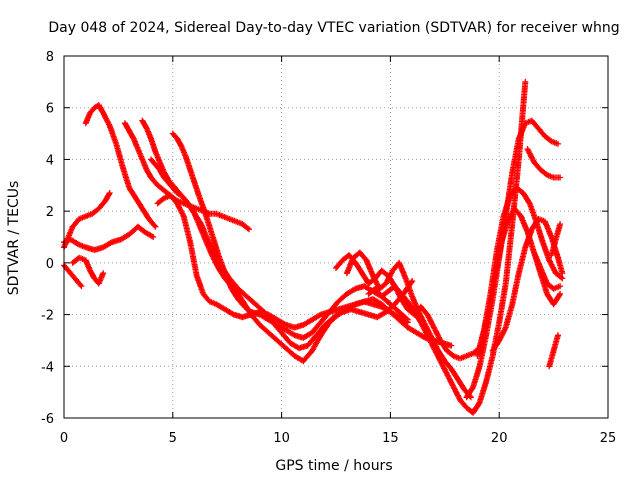 Image resolution: width=640 pixels, height=480 pixels. I want to click on x-tick-label: 10, so click(281, 438).